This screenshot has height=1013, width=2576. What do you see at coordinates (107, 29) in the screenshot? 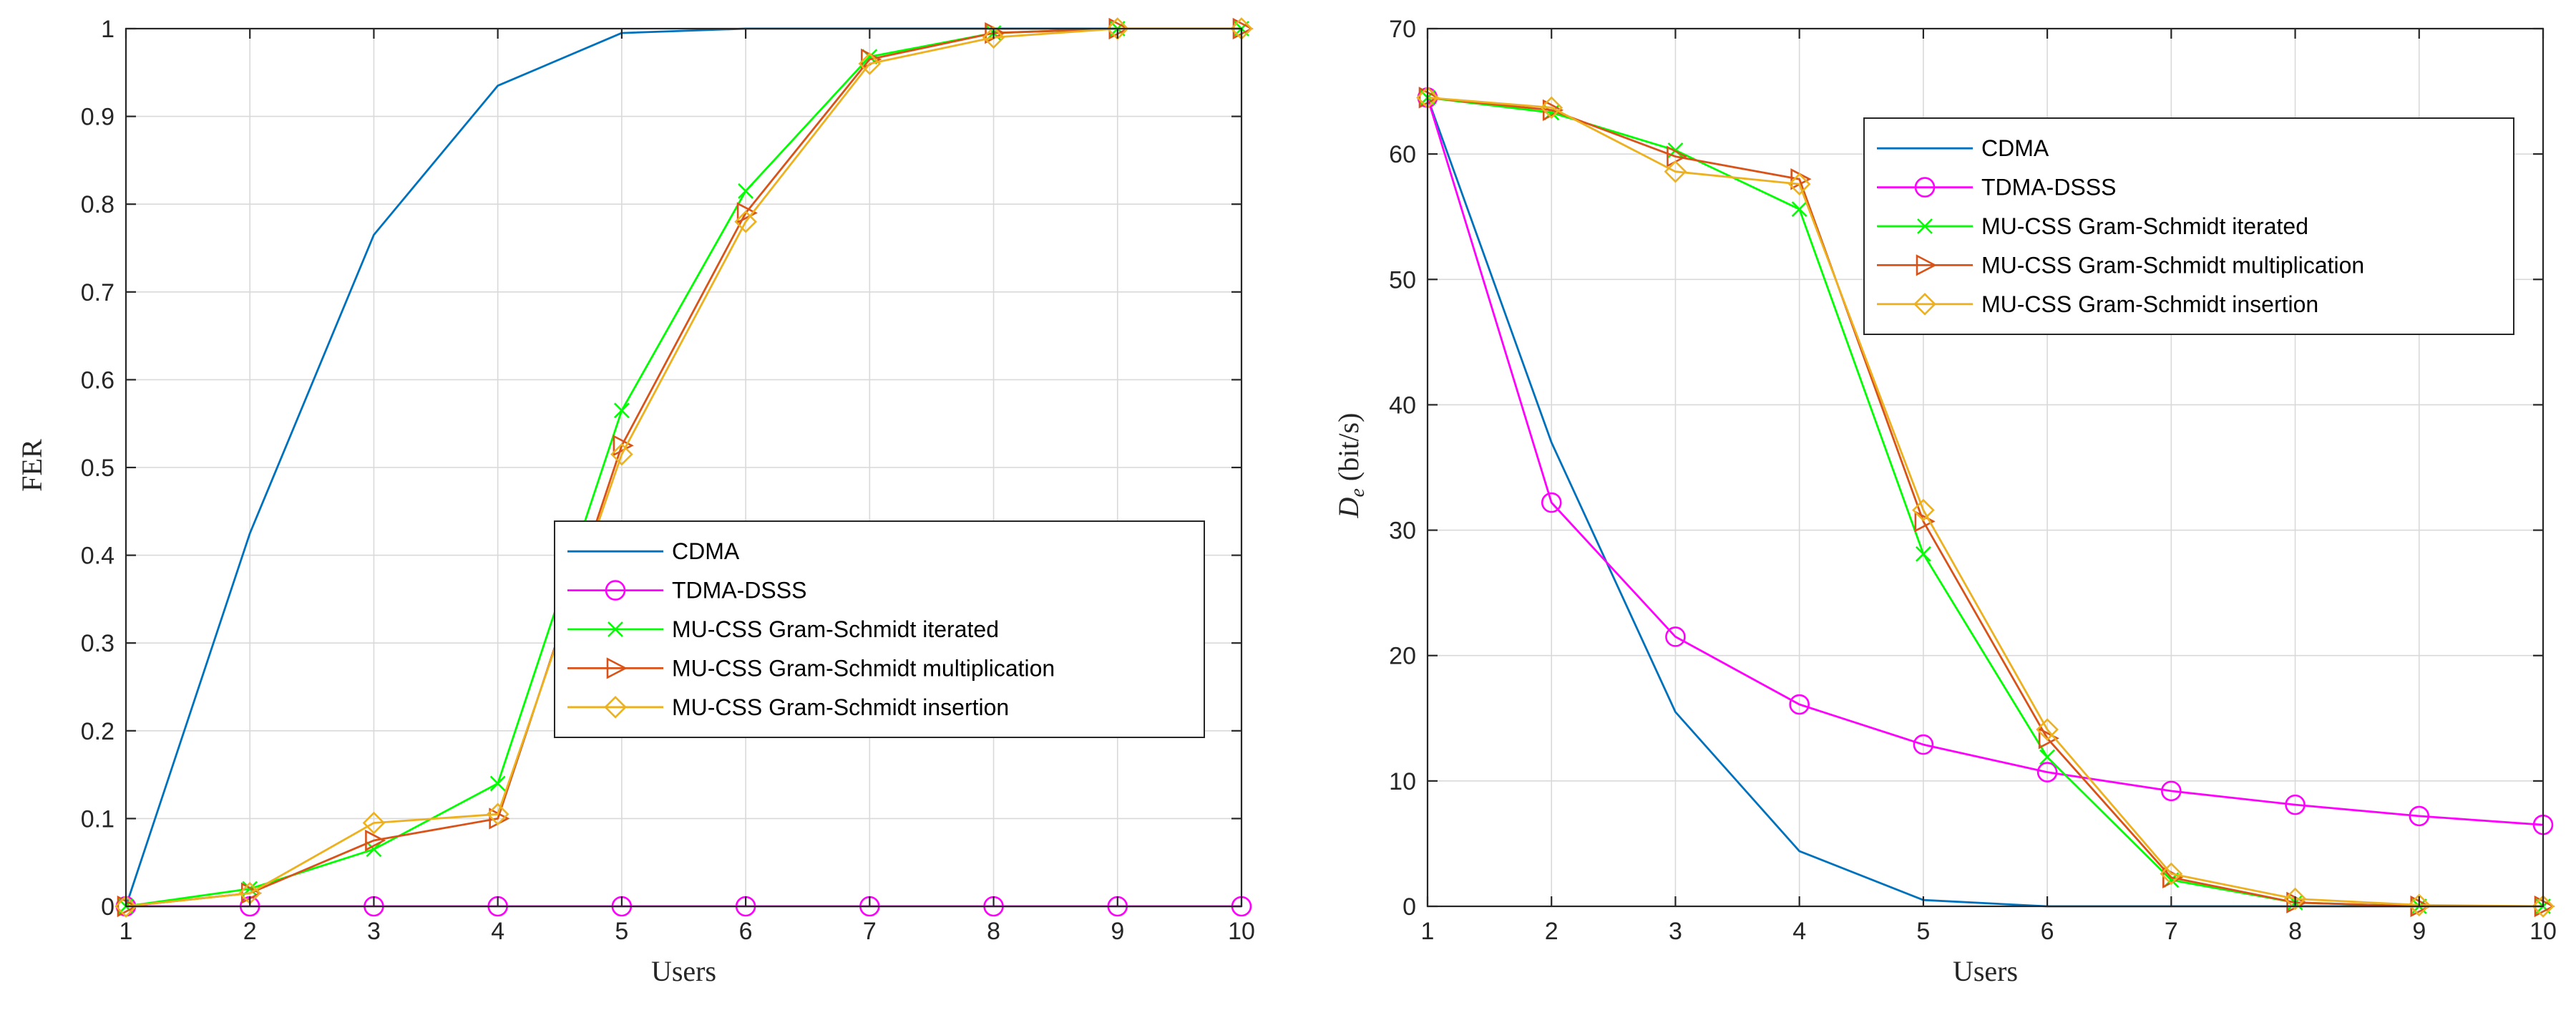
I see `y-tick-label: 1` at bounding box center [107, 29].